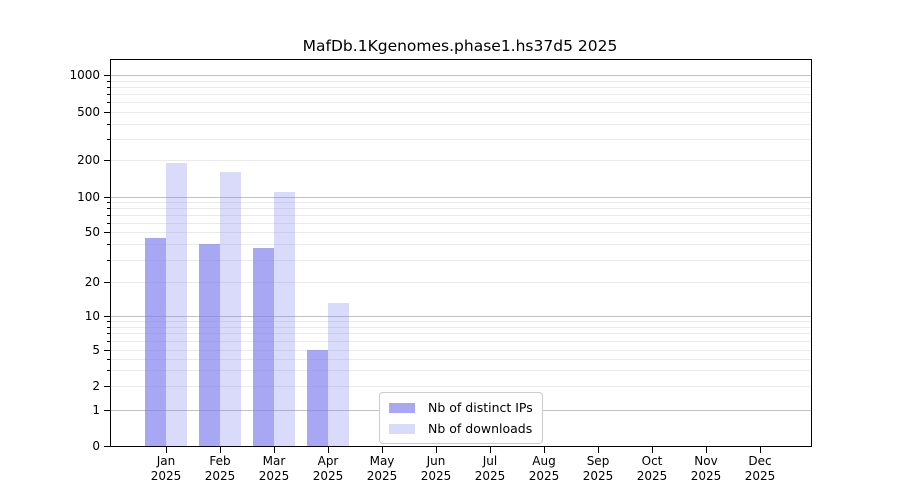 Image resolution: width=900 pixels, height=500 pixels. What do you see at coordinates (88, 197) in the screenshot?
I see `y-axis-tick-label: 100` at bounding box center [88, 197].